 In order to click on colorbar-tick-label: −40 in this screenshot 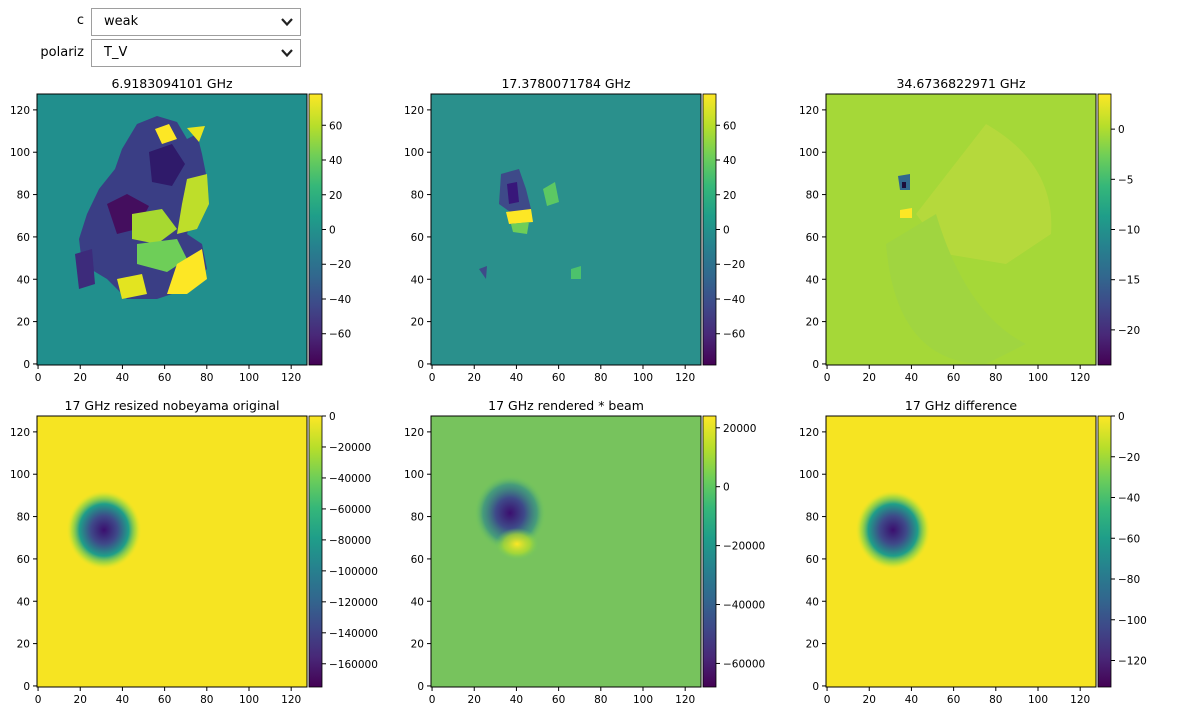, I will do `click(340, 300)`.